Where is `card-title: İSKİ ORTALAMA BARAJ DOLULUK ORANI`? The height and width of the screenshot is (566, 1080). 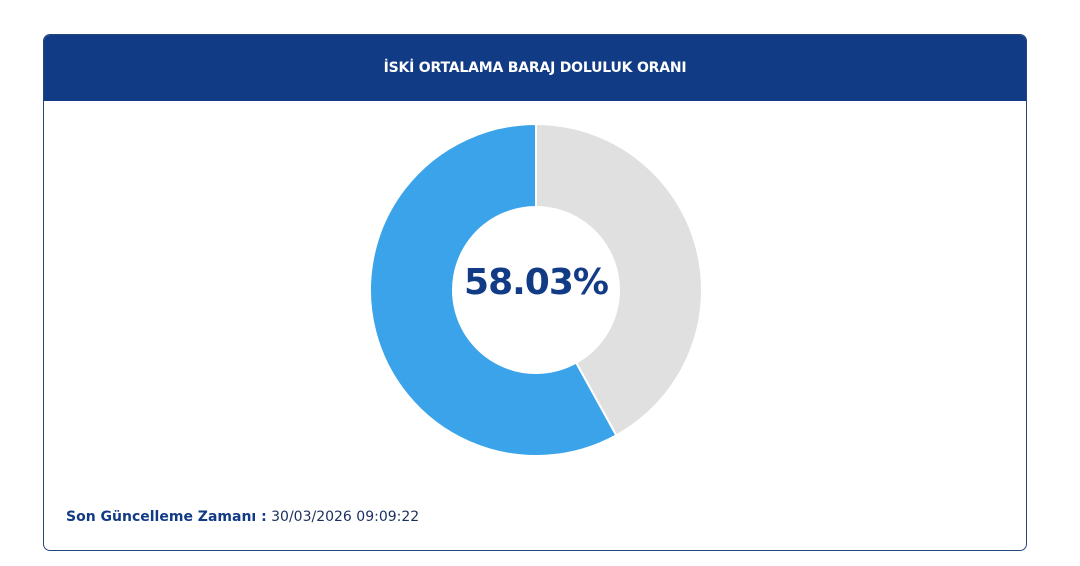 card-title: İSKİ ORTALAMA BARAJ DOLULUK ORANI is located at coordinates (535, 68).